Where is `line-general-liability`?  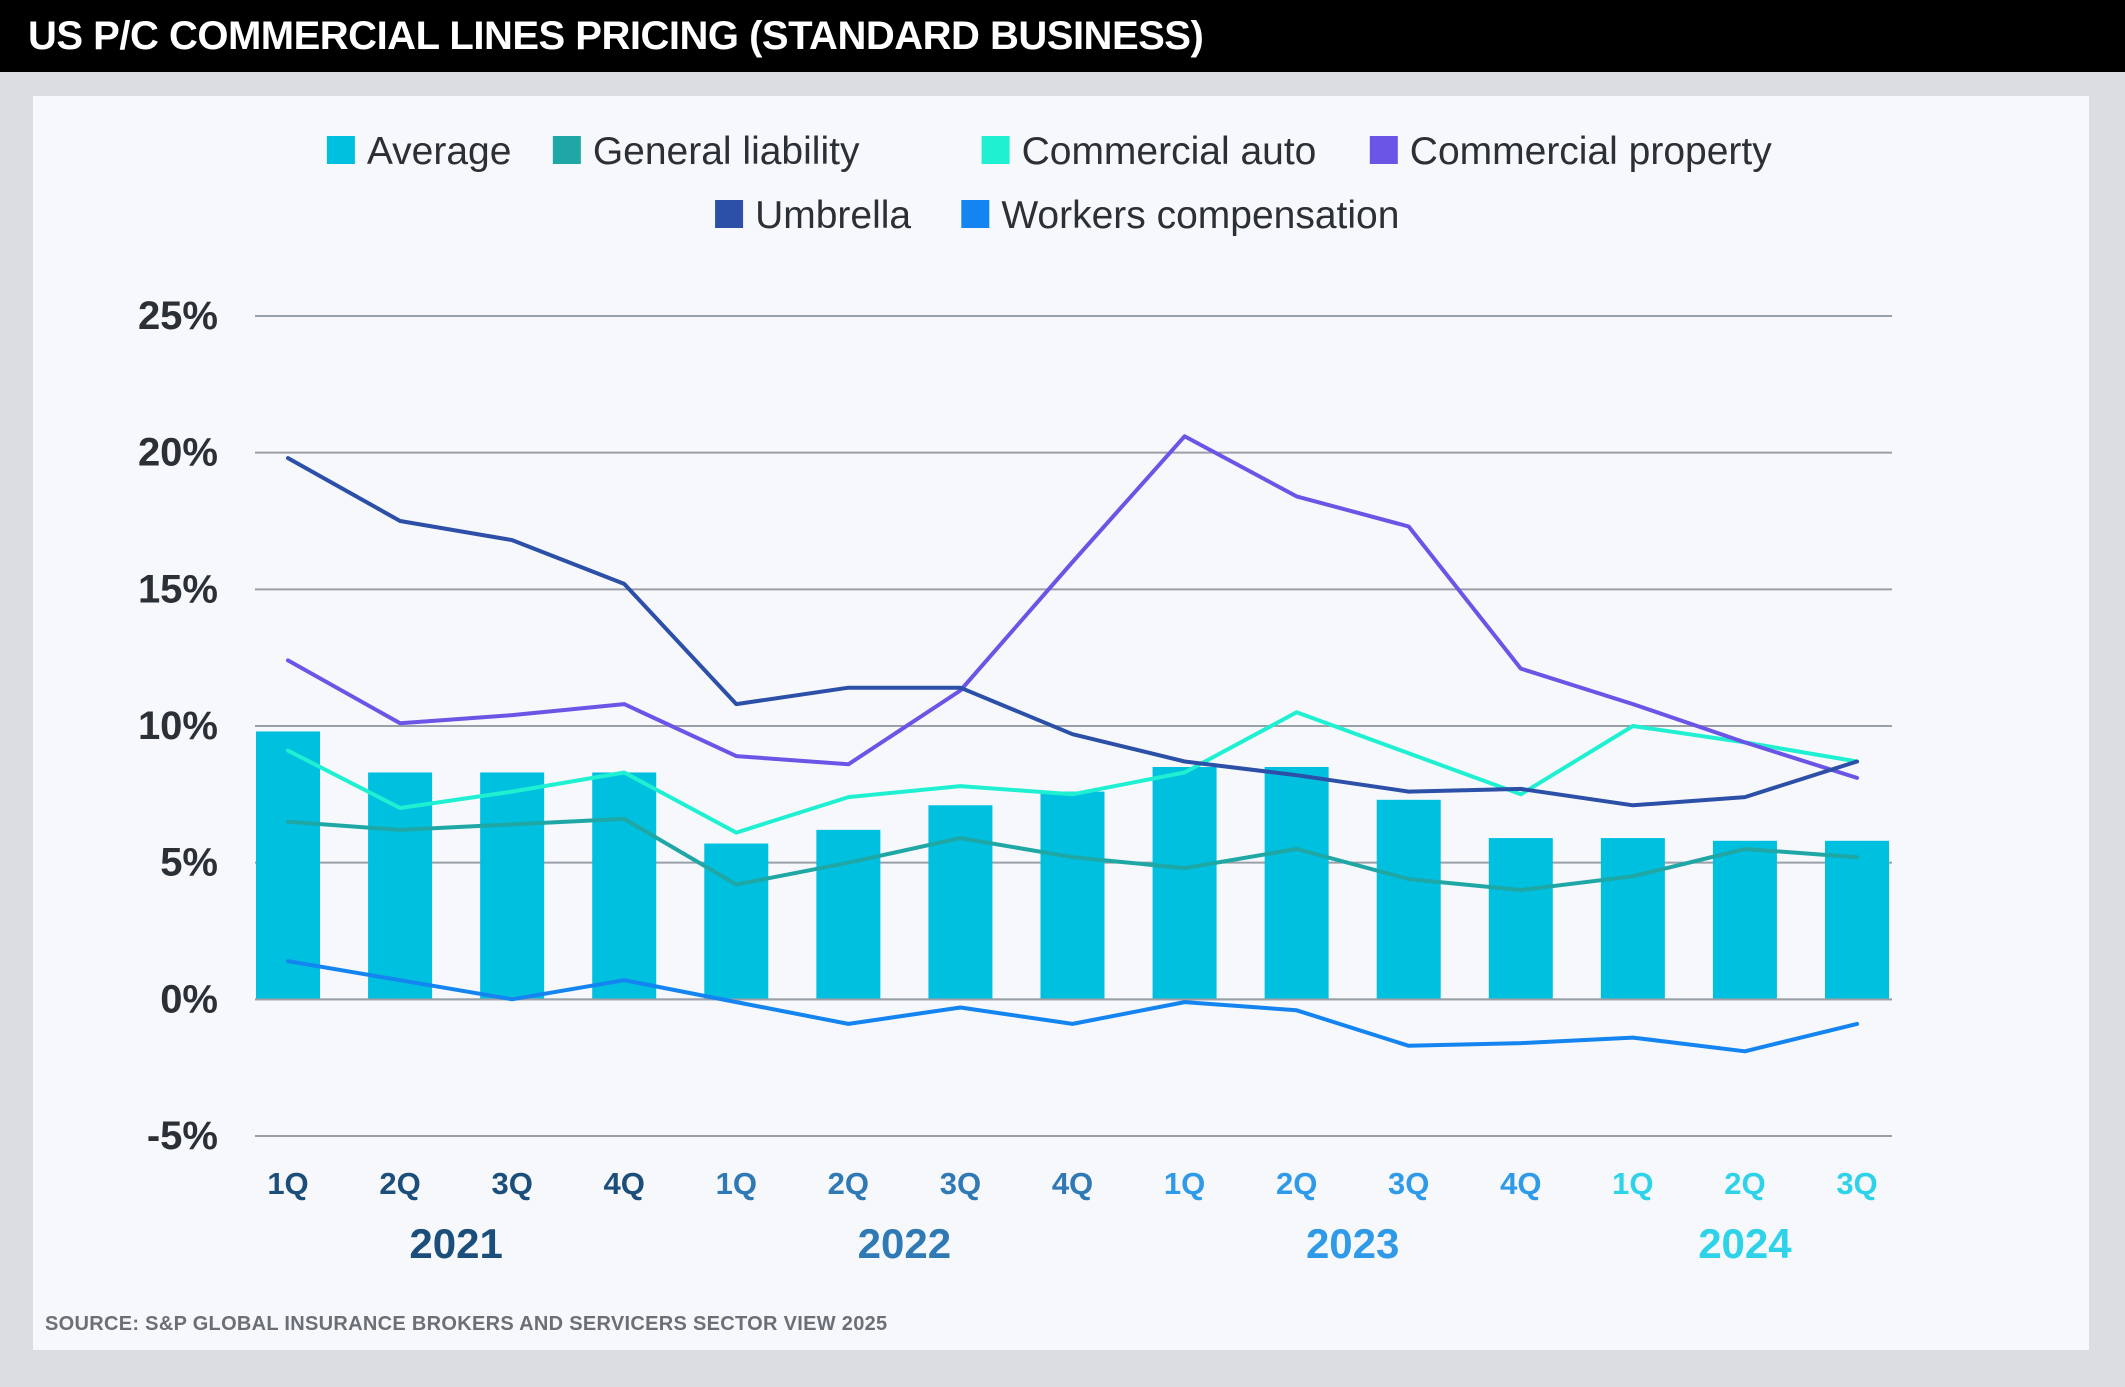
line-general-liability is located at coordinates (1072, 854).